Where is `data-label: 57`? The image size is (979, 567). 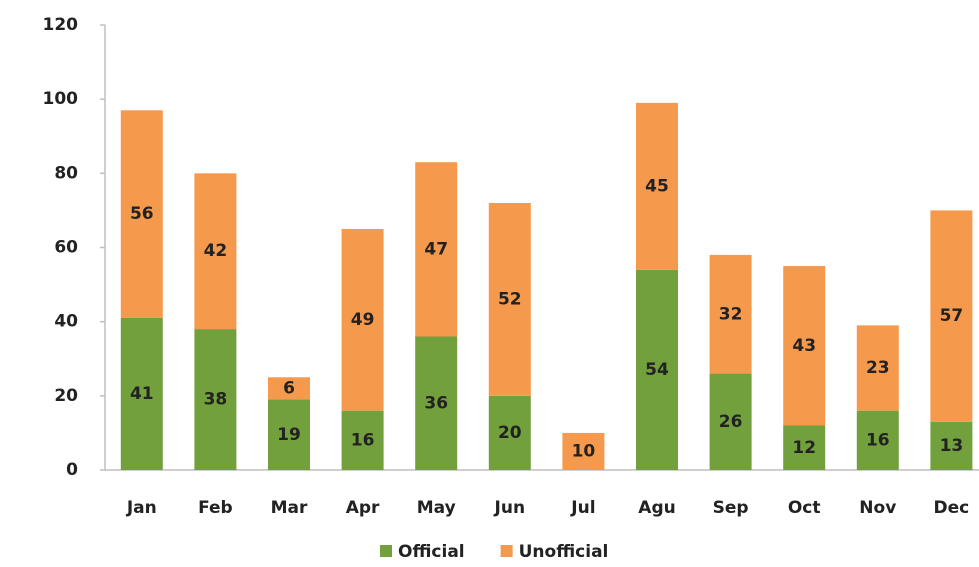 data-label: 57 is located at coordinates (952, 316).